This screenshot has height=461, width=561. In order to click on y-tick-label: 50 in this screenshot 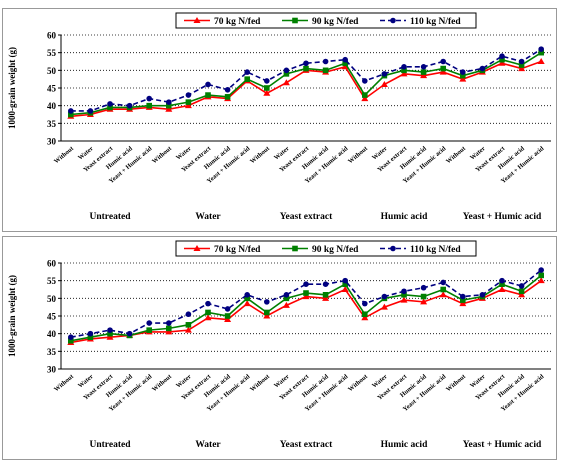, I will do `click(52, 71)`.